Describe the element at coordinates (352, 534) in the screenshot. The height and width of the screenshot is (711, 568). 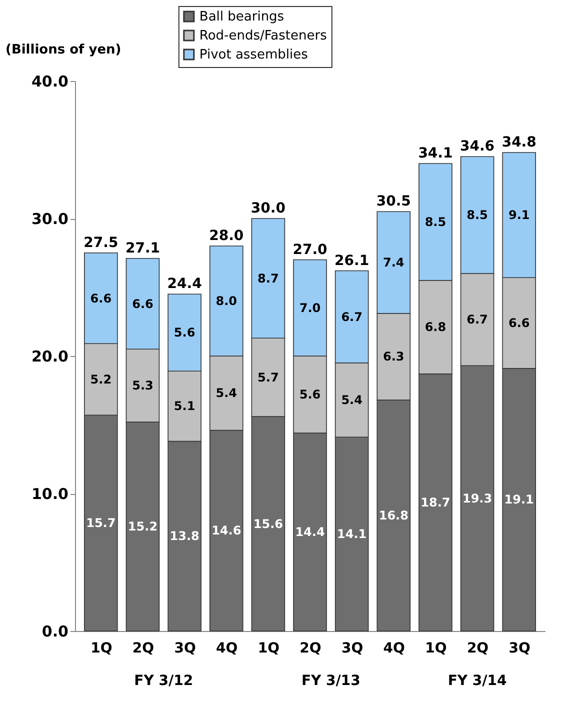
I see `data-label: 14.1` at that location.